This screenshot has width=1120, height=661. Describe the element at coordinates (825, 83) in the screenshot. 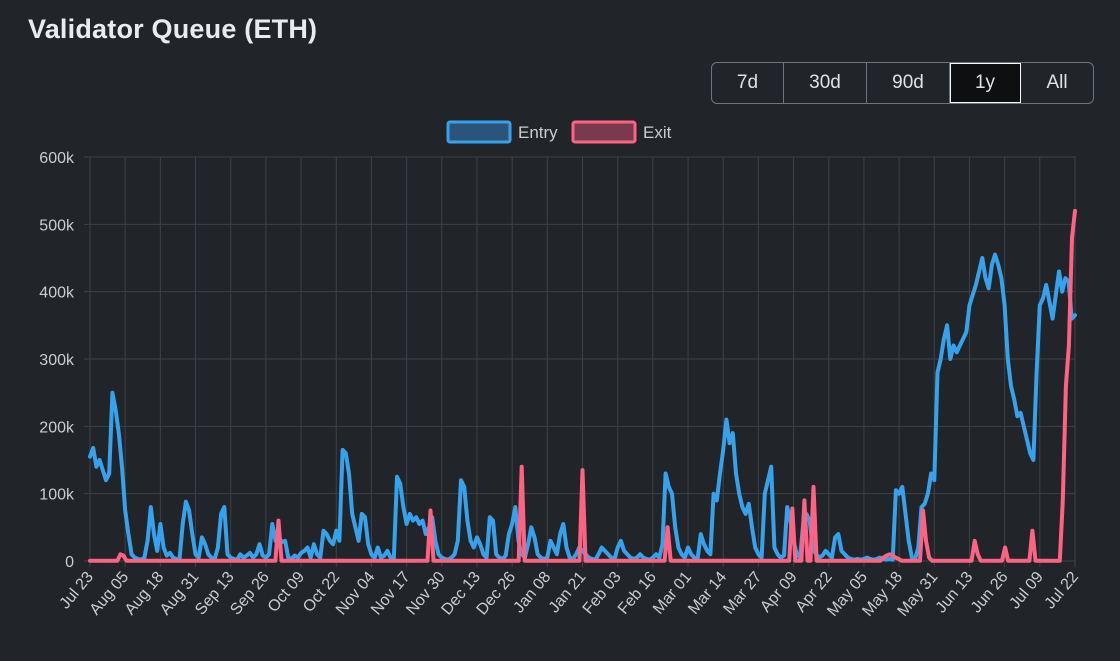

I see `range-button-30d: 30d` at that location.